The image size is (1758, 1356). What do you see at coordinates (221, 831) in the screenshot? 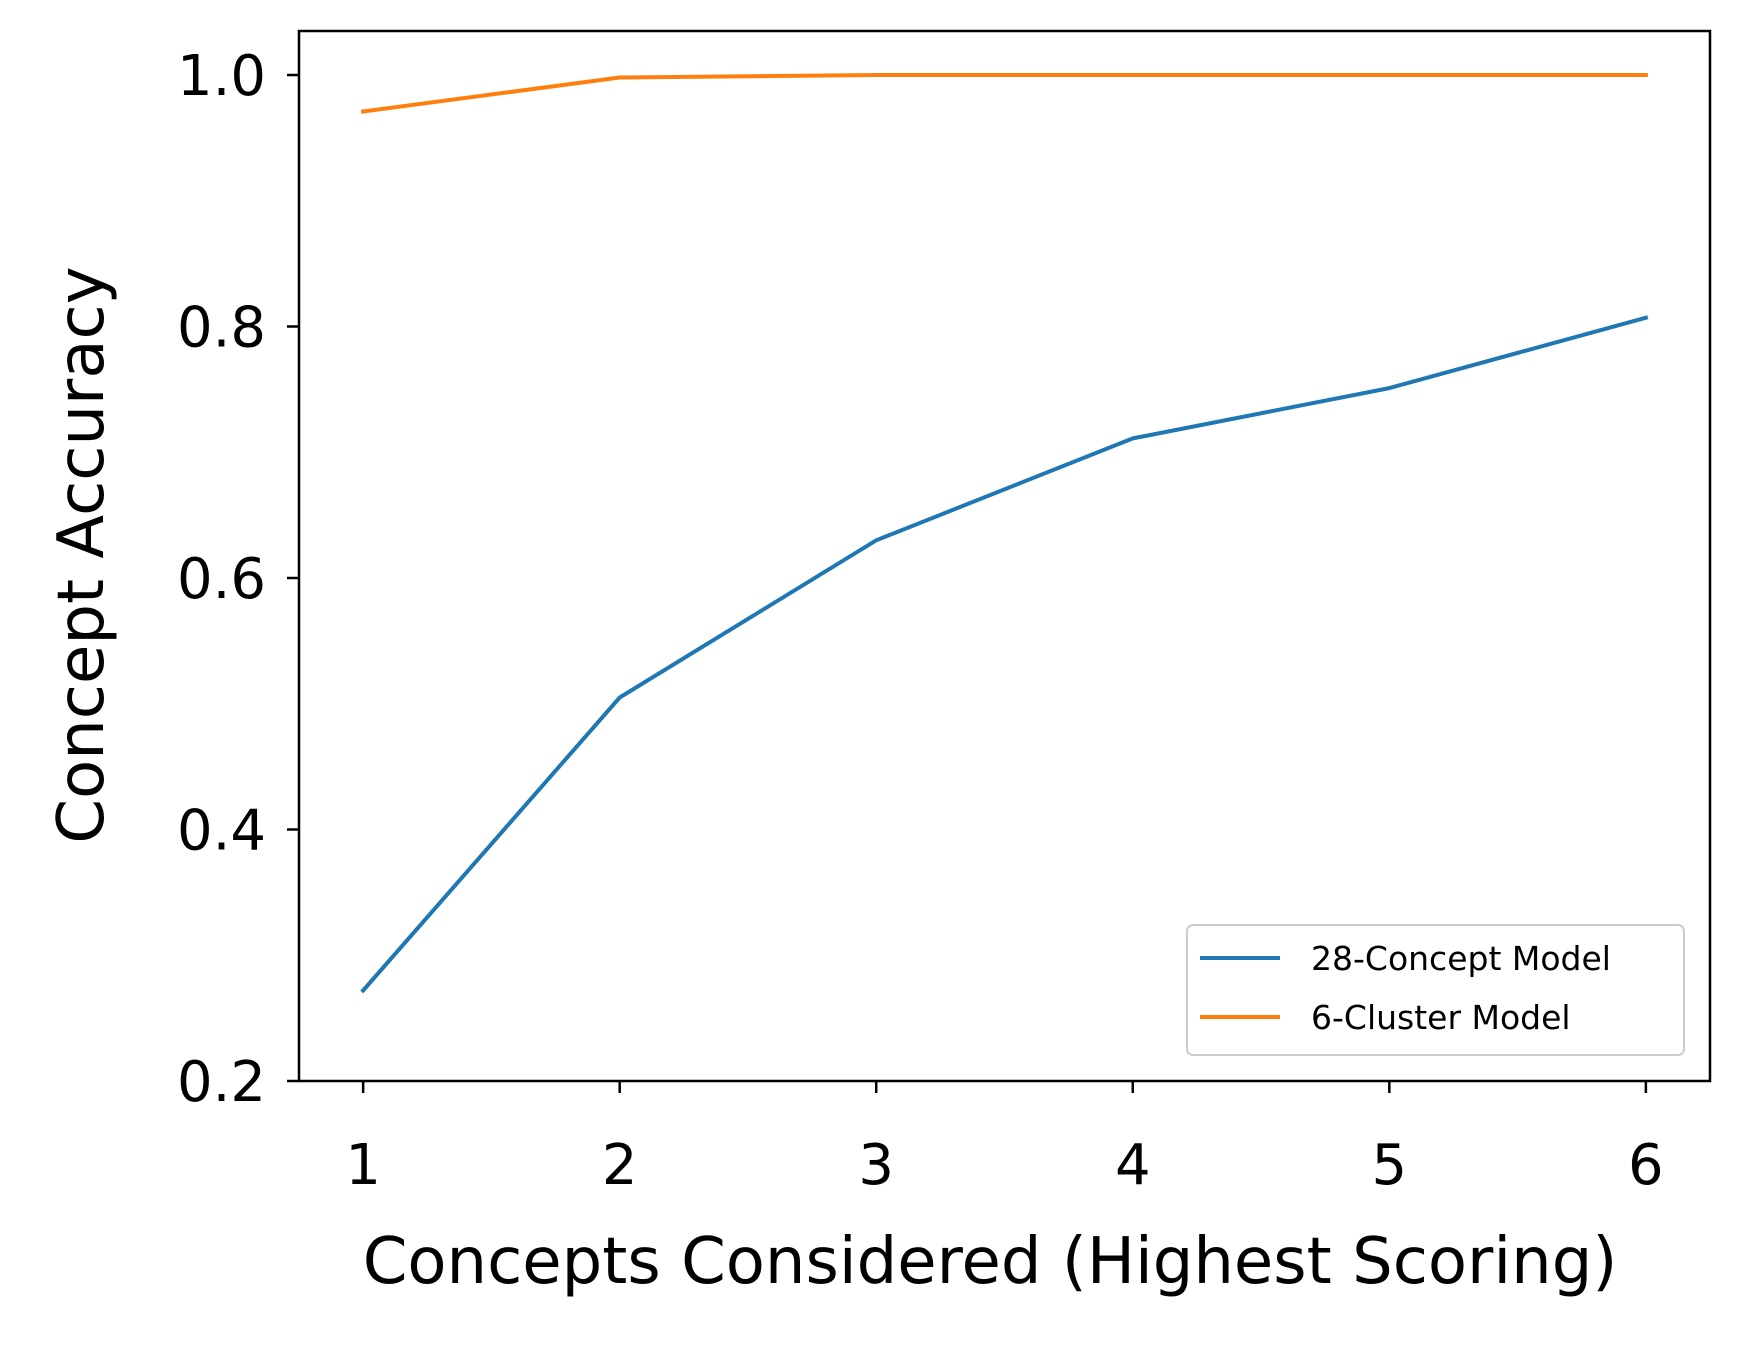
I see `y-tick-label: 0.4` at bounding box center [221, 831].